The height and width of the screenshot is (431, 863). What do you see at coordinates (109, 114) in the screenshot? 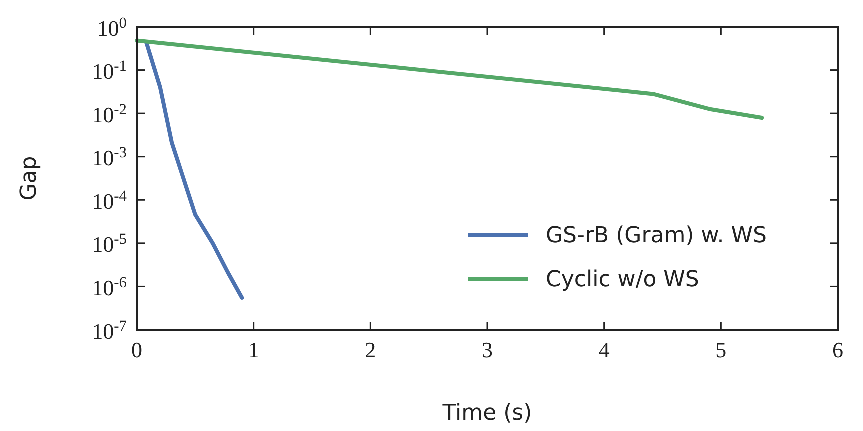
I see `y-tick-label: 10$^{-2}$` at bounding box center [109, 114].